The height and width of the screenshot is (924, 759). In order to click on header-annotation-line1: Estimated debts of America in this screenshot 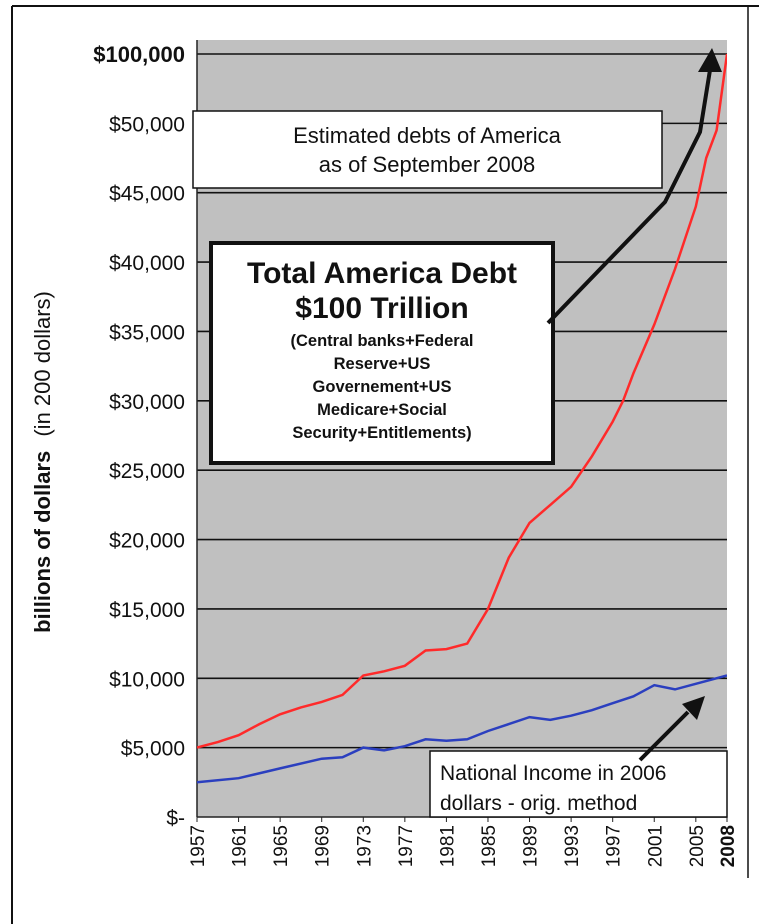, I will do `click(427, 135)`.